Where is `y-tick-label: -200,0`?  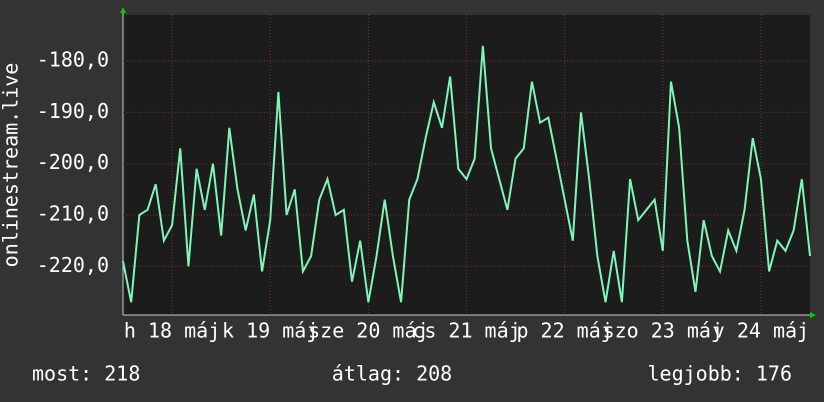
y-tick-label: -200,0 is located at coordinates (73, 162).